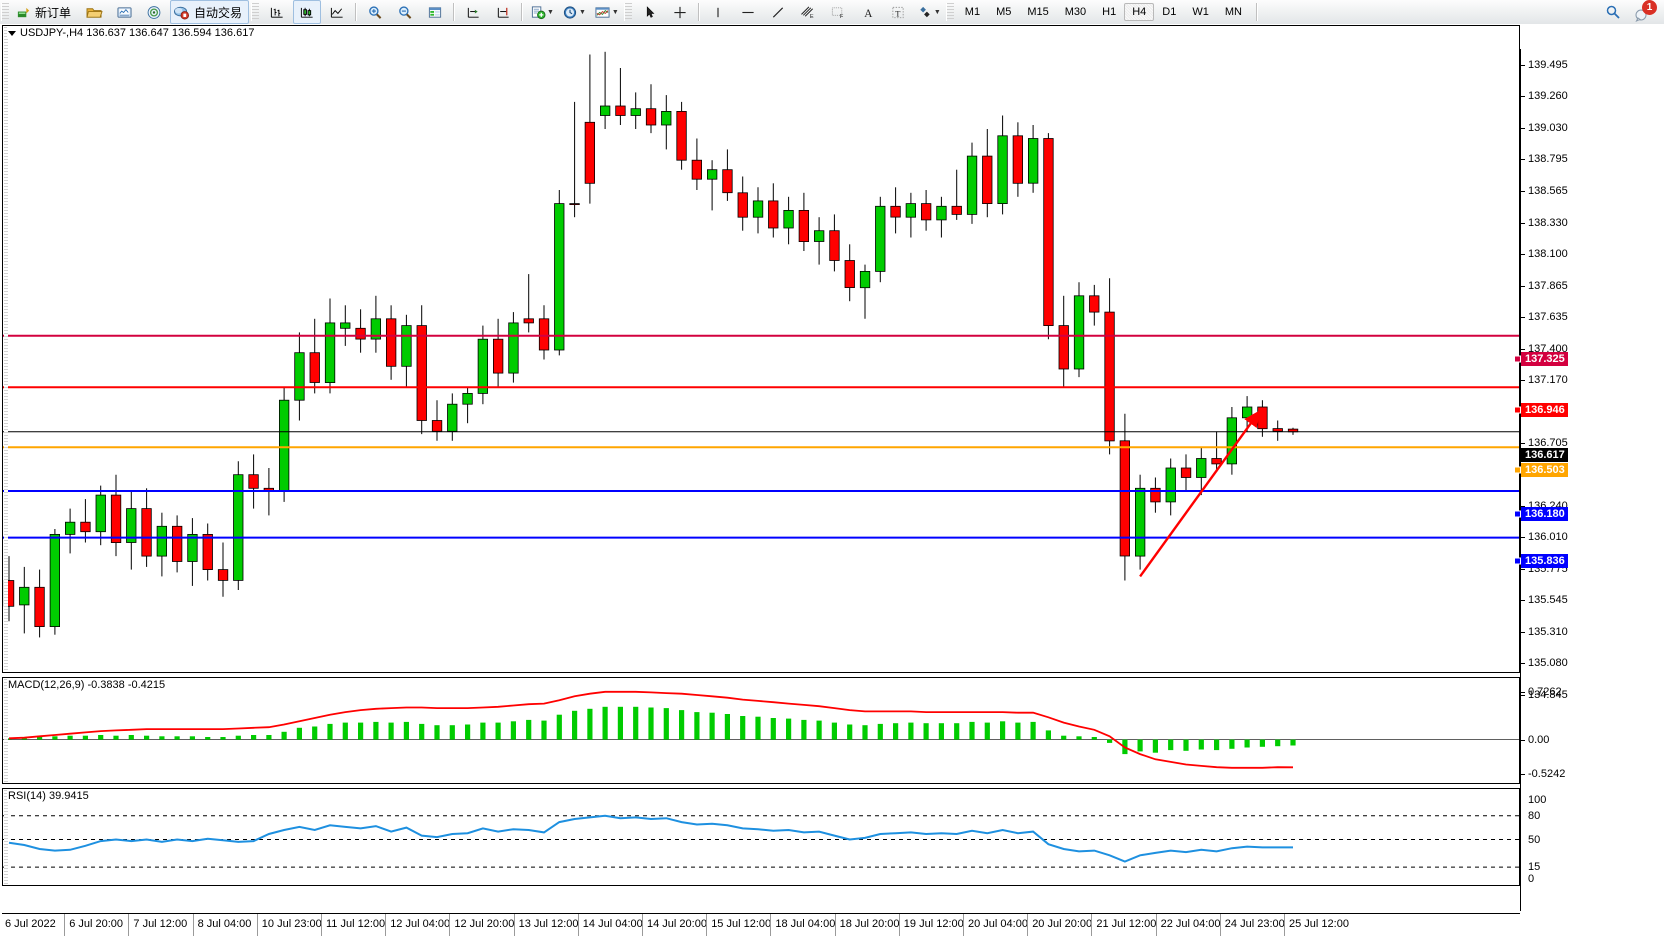  Describe the element at coordinates (154, 12) in the screenshot. I see `navigator-button` at that location.